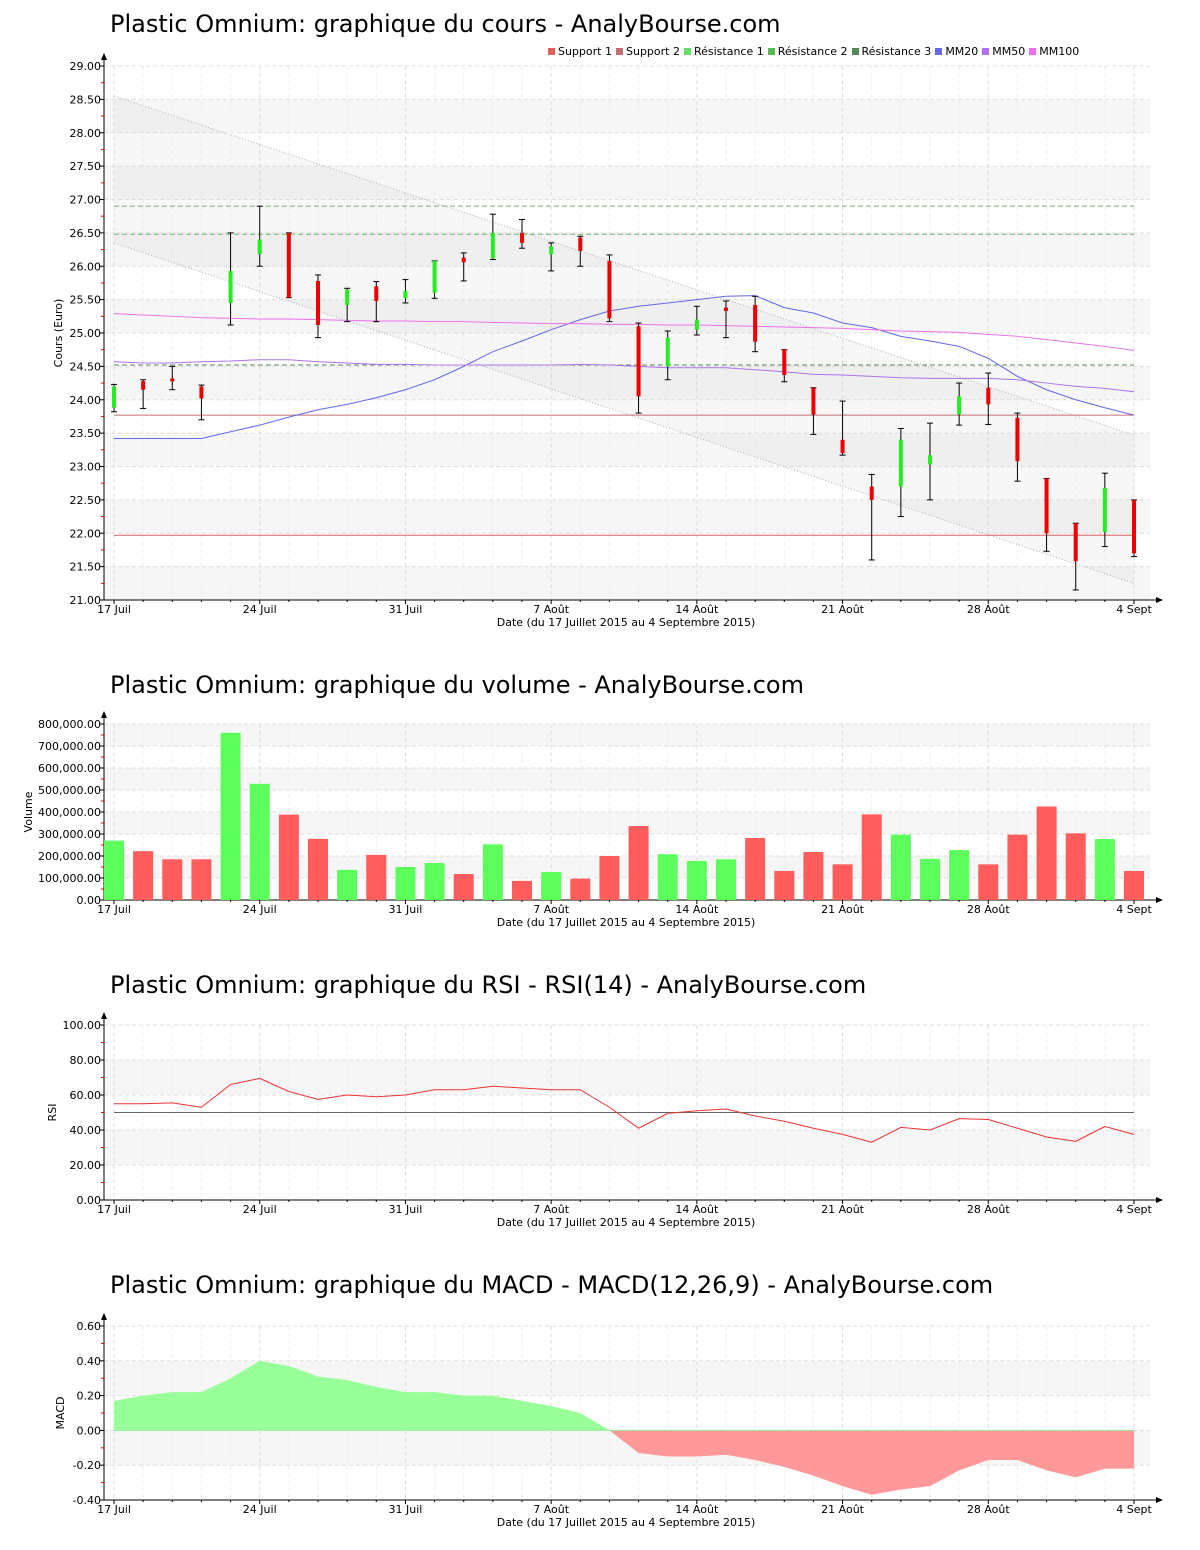 This screenshot has height=1550, width=1200. I want to click on svg-text: 21.00, so click(86, 600).